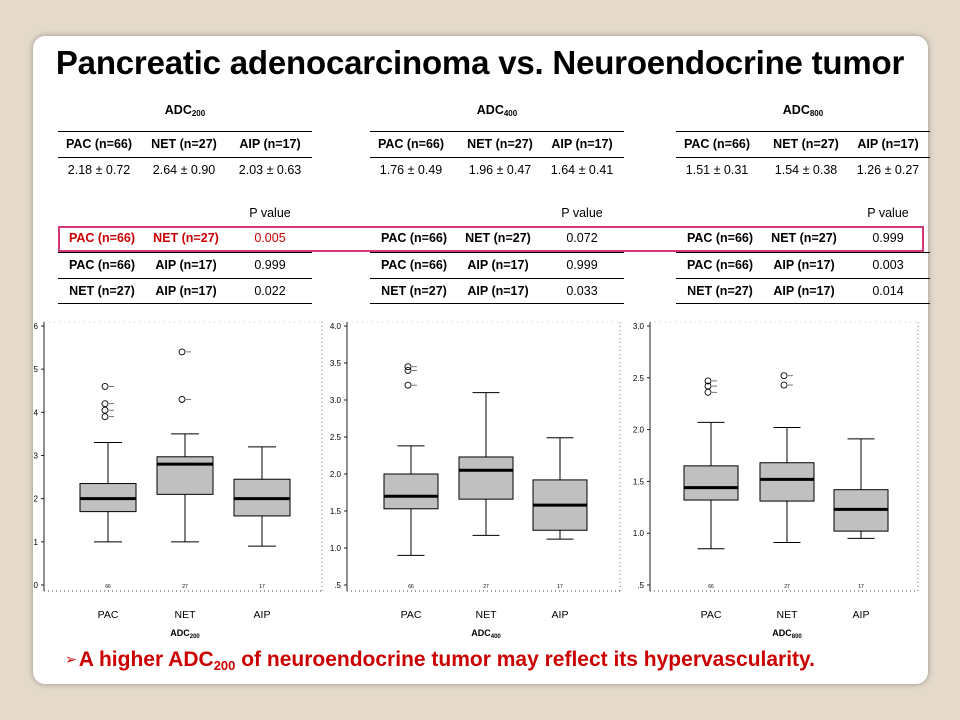  Describe the element at coordinates (888, 291) in the screenshot. I see `p-value: 0.014` at that location.